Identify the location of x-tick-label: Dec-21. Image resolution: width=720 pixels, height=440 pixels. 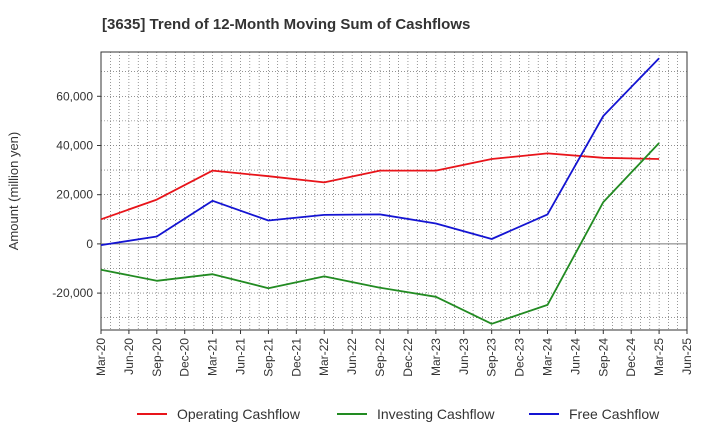
(296, 357).